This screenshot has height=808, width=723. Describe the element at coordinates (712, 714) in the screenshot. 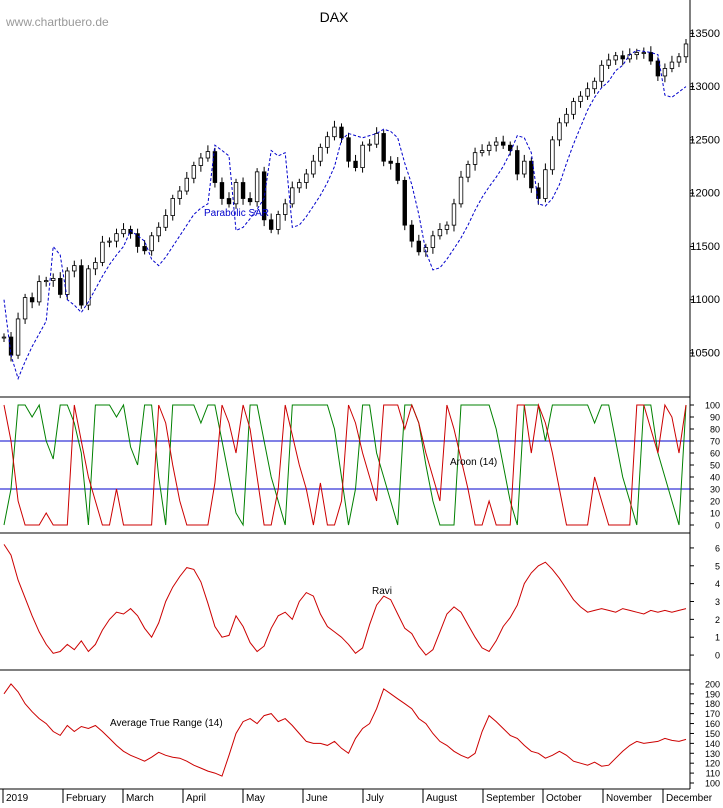

I see `y-tick-label-3-170: 170` at that location.